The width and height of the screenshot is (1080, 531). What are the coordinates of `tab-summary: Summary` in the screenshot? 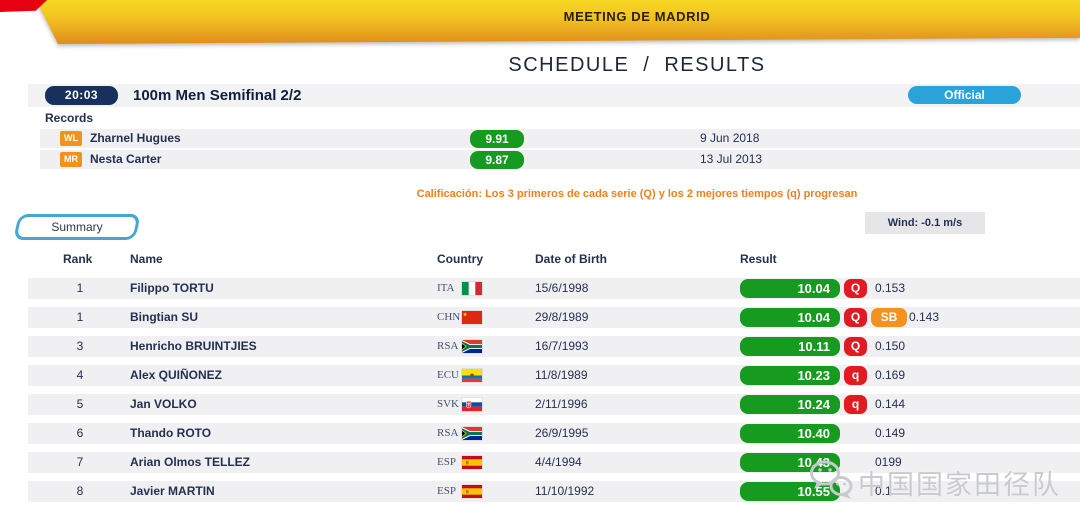 It's located at (77, 227).